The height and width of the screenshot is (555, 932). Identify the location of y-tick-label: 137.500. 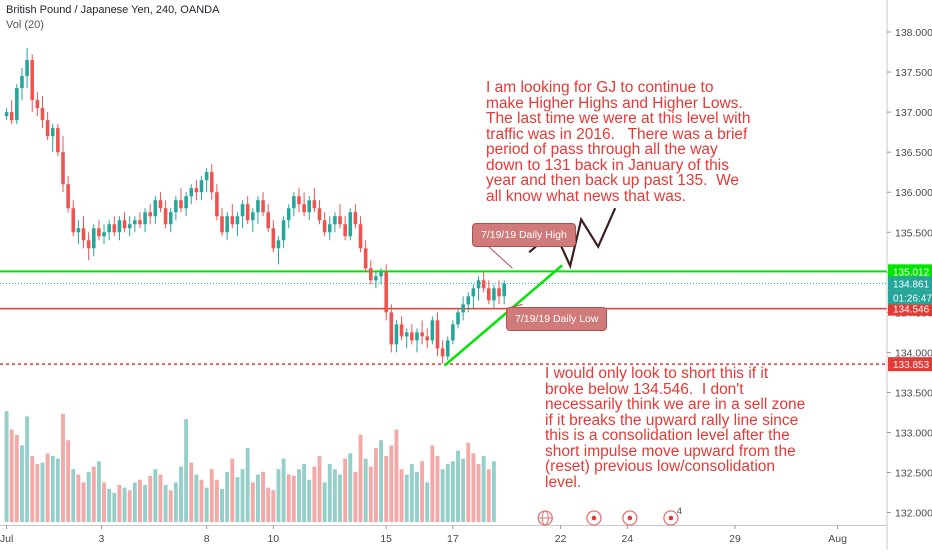
(913, 73).